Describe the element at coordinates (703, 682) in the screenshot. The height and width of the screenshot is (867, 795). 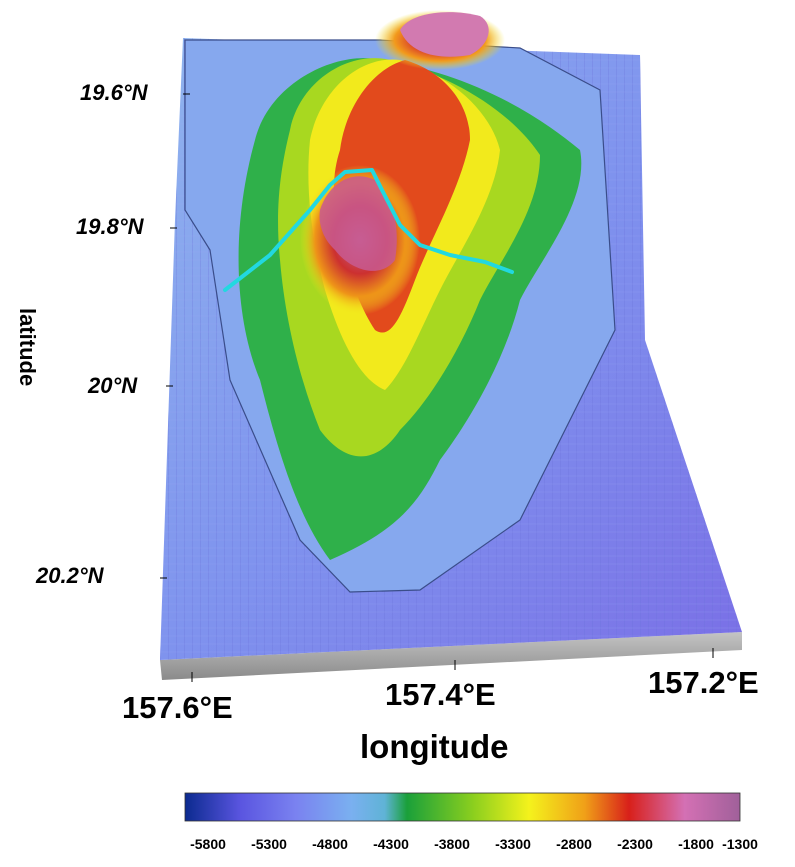
I see `lon-tick-label-157-2: 157.2°E` at that location.